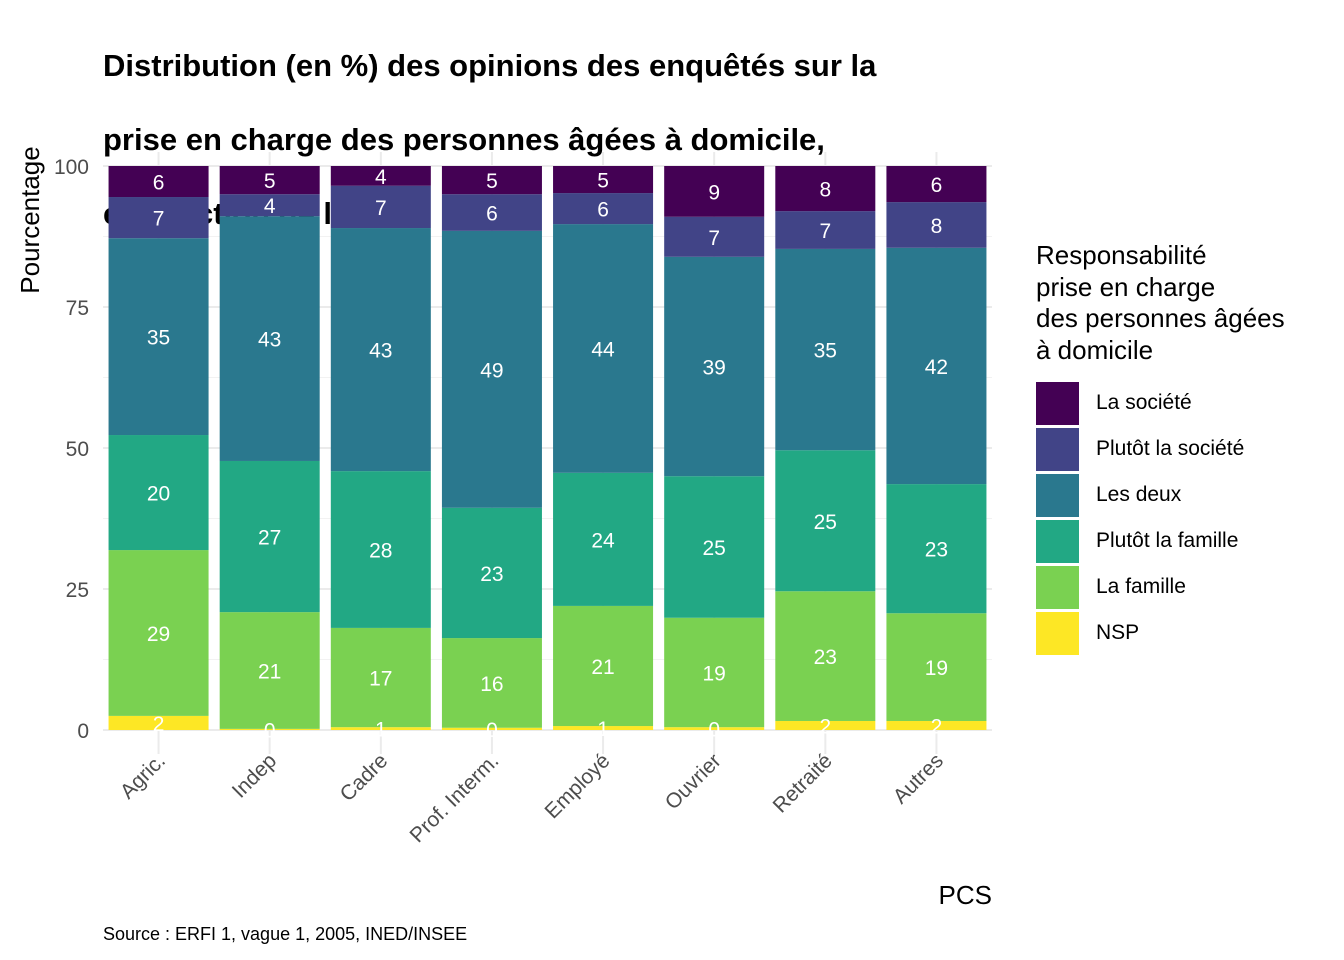 The width and height of the screenshot is (1344, 960). I want to click on x-tick-label: Autres, so click(918, 778).